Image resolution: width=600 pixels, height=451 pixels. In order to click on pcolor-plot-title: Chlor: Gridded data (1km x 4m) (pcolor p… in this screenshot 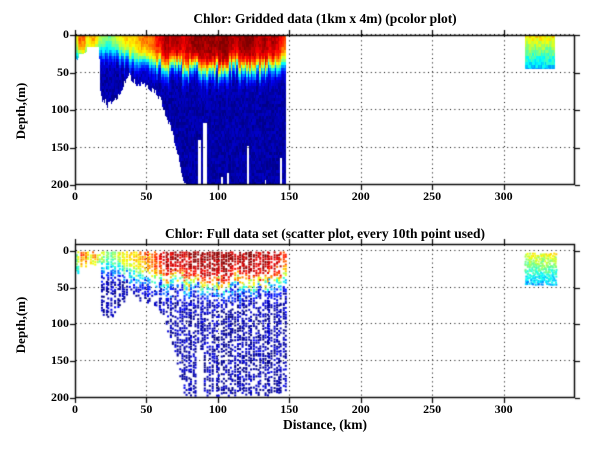, I will do `click(325, 18)`.